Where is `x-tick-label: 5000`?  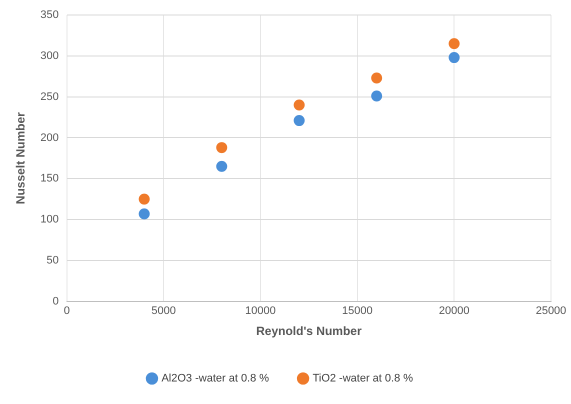 x-tick-label: 5000 is located at coordinates (163, 311).